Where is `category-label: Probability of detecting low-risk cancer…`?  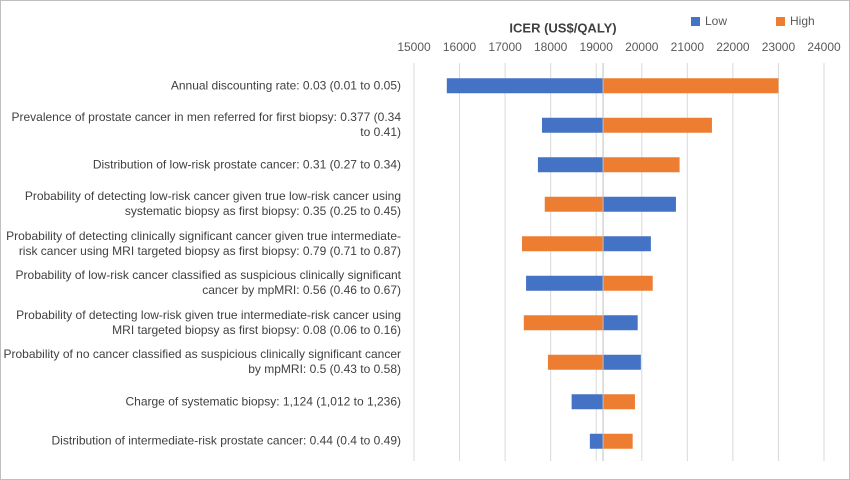
category-label: Probability of detecting low-risk cancer… is located at coordinates (212, 204).